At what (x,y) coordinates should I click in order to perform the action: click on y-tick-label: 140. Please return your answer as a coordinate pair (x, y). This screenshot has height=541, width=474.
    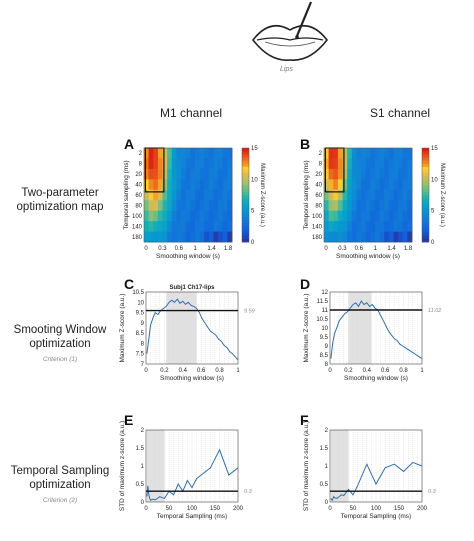
    Looking at the image, I should click on (137, 227).